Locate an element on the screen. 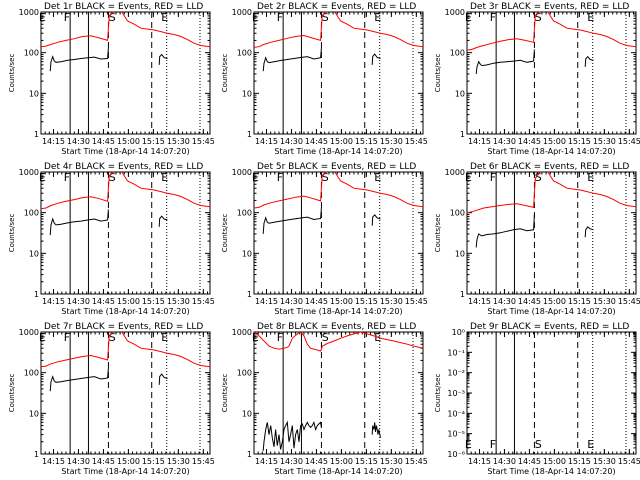 The image size is (640, 480). panel-title: Det 9r BLACK = Events, RED = LLD is located at coordinates (549, 327).